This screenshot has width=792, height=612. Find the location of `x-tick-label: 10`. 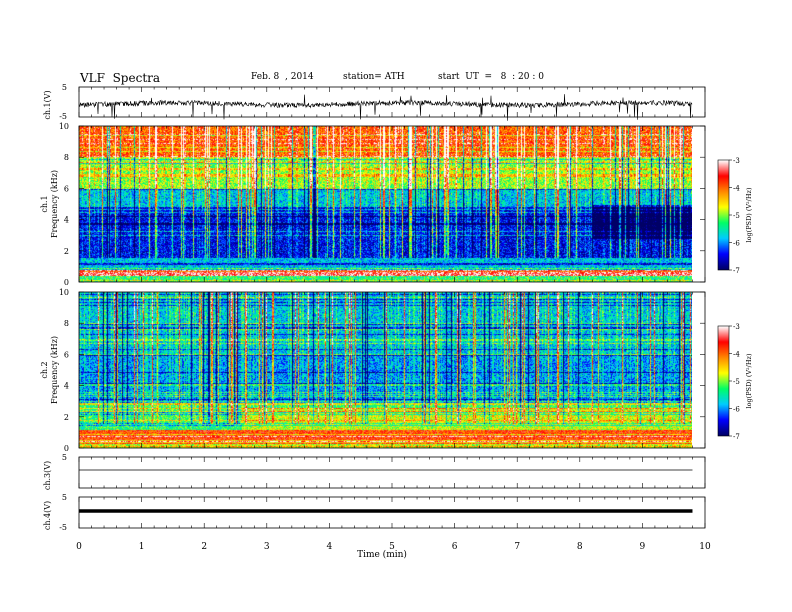

x-tick-label: 10 is located at coordinates (705, 547).